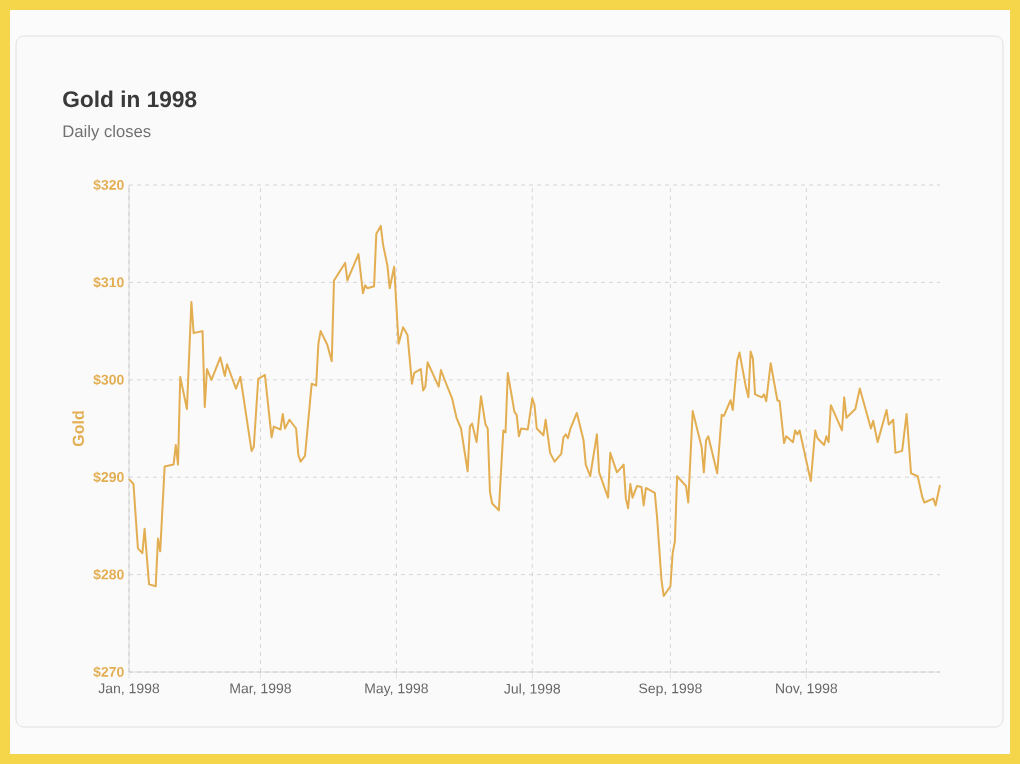 The width and height of the screenshot is (1020, 764). I want to click on y-tick-label: $280, so click(108, 574).